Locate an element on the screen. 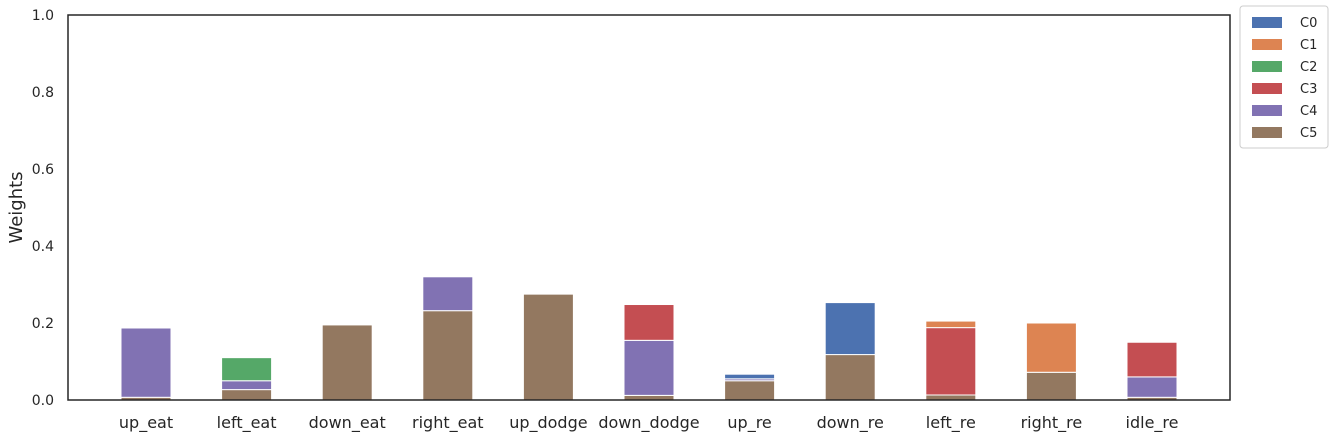 This screenshot has height=442, width=1338. legend-swatch-c5 is located at coordinates (1267, 132).